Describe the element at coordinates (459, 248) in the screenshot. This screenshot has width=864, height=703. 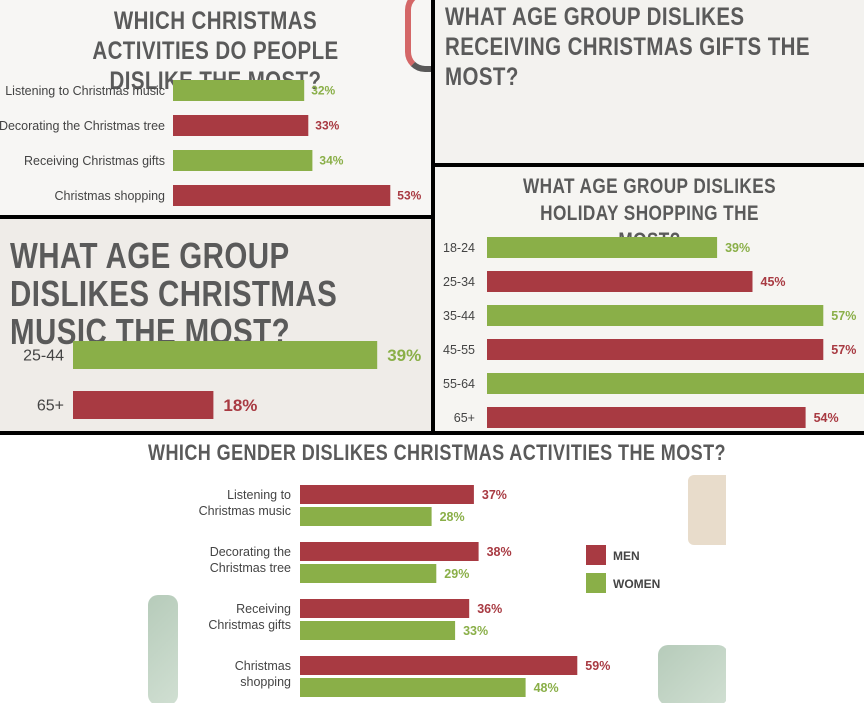
I see `category-label: 18-24` at that location.